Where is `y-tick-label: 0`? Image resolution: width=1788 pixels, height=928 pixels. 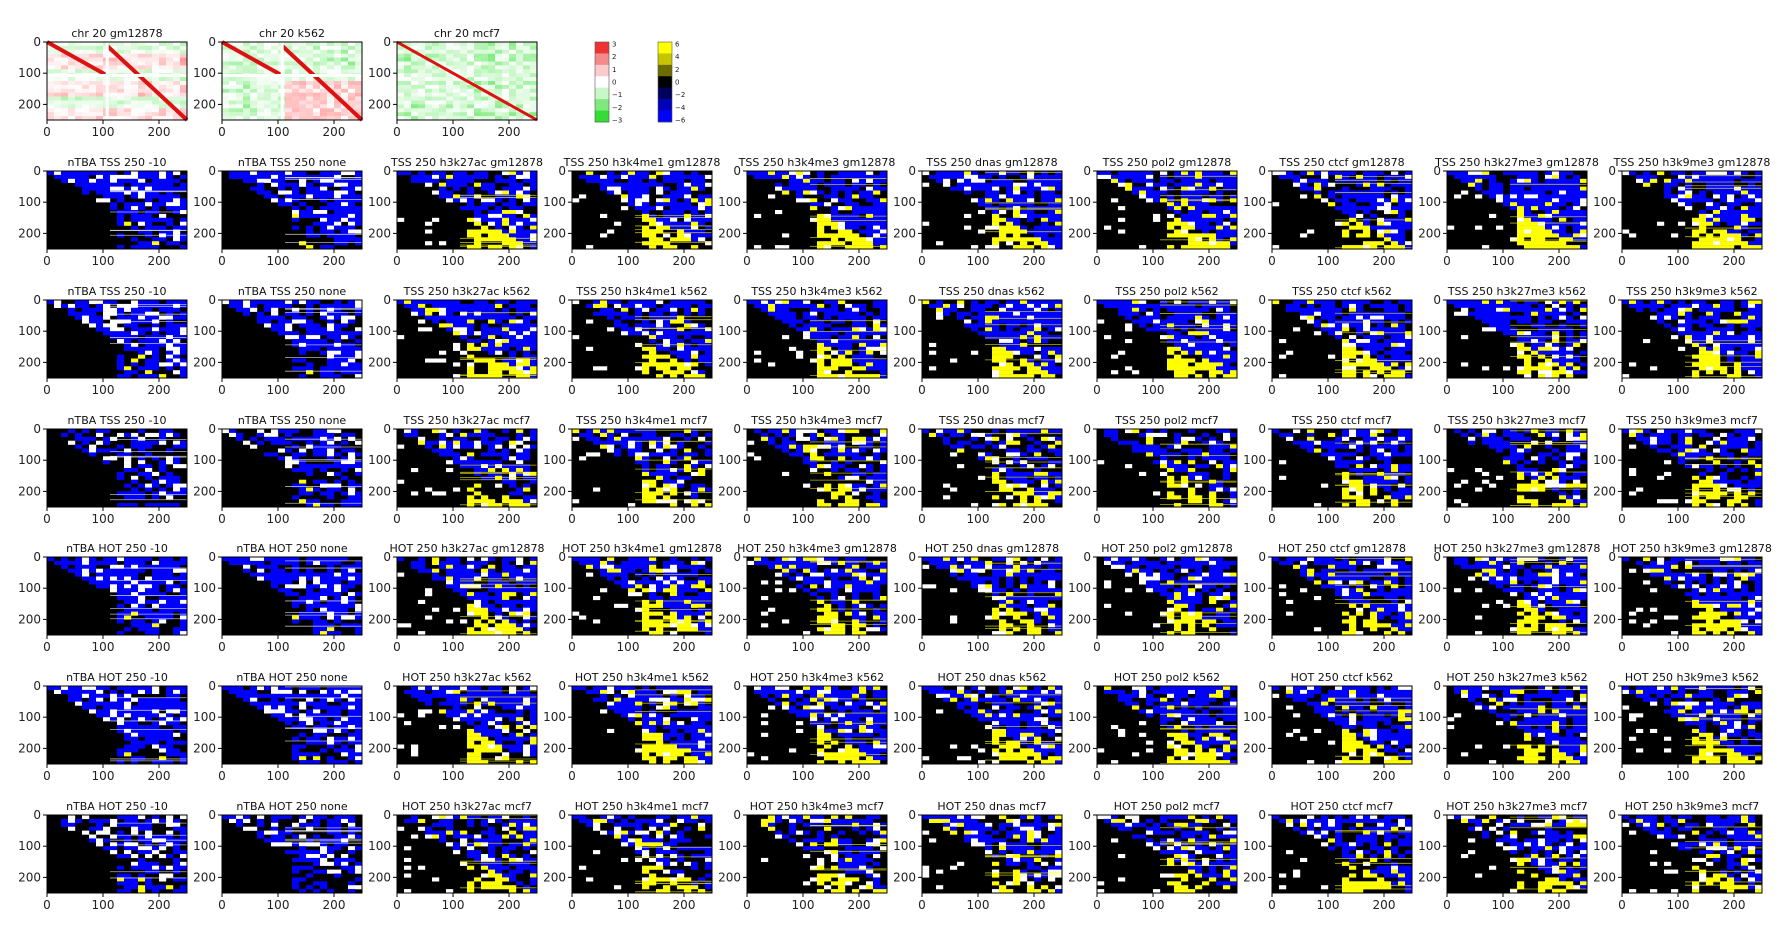 y-tick-label: 0 is located at coordinates (387, 42).